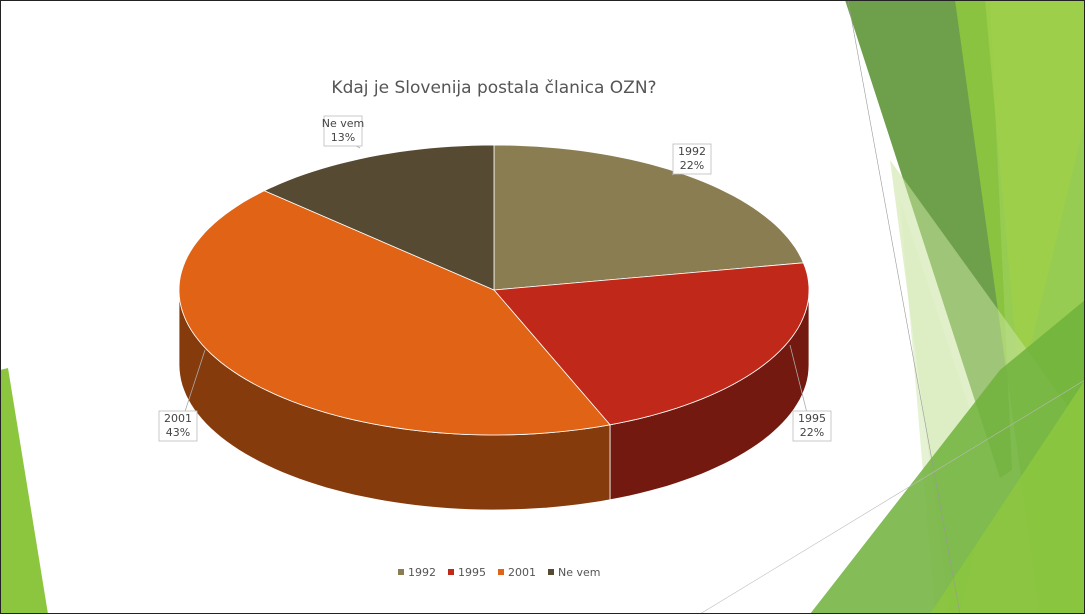  I want to click on legend-label: 1992, so click(422, 572).